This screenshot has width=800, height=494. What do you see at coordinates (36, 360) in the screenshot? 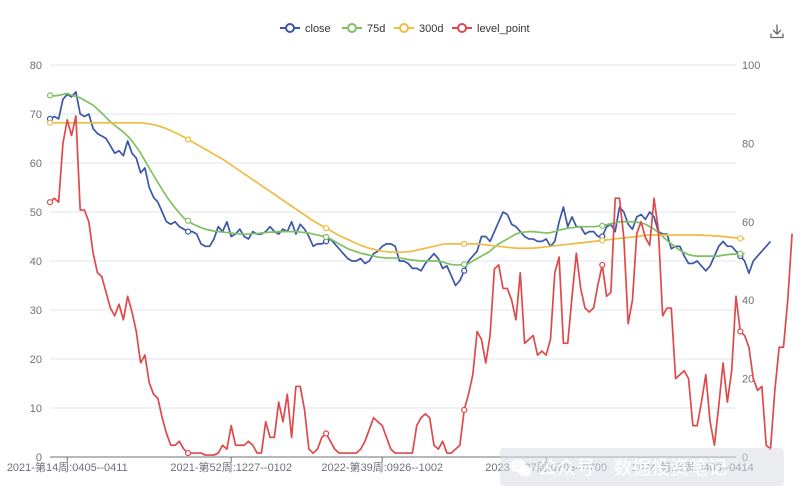
I see `y-left-tick-label: 20` at bounding box center [36, 360].